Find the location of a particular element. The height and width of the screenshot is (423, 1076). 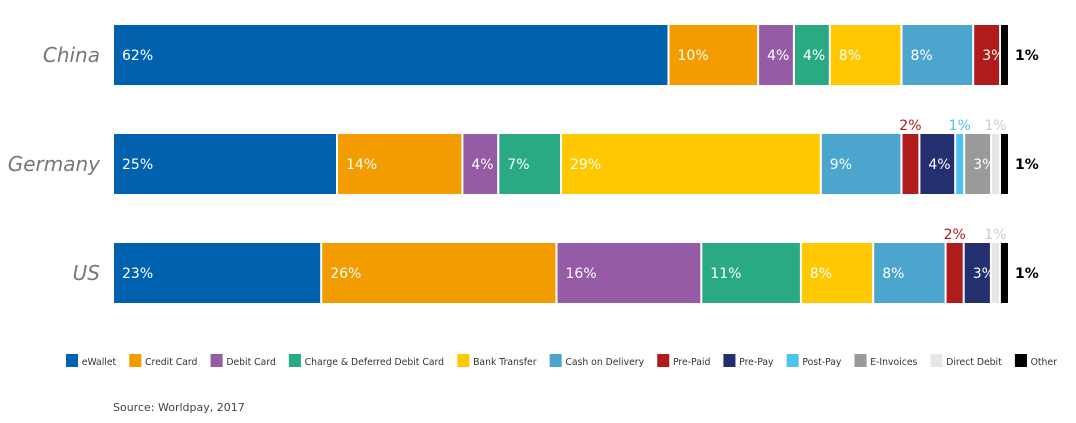

bar-germany-pre-pay is located at coordinates (937, 164).